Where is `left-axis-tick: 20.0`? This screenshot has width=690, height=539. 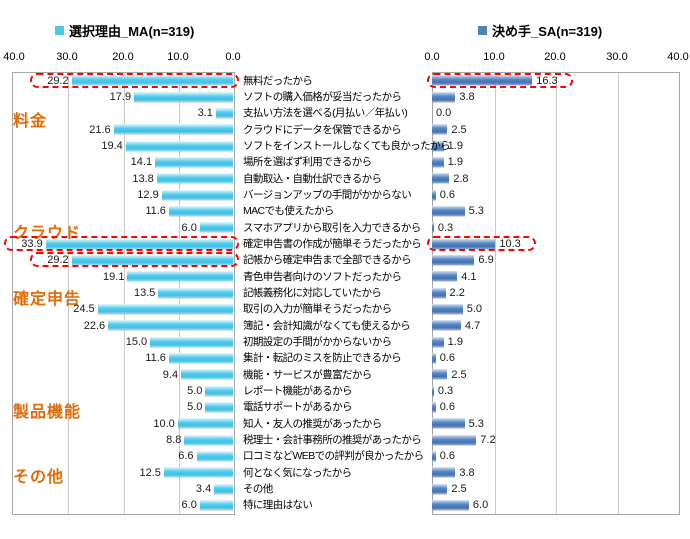
left-axis-tick: 20.0 is located at coordinates (123, 57).